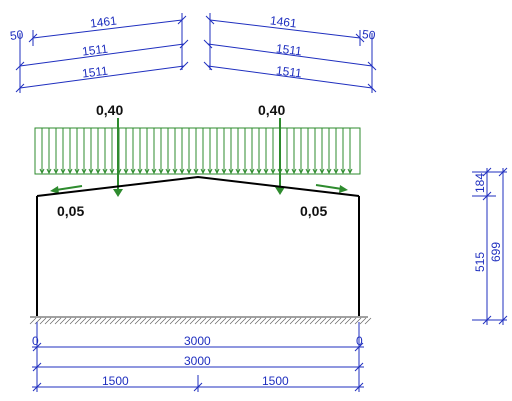 The width and height of the screenshot is (512, 401). Describe the element at coordinates (16, 35) in the screenshot. I see `roof-left-offset-label: 50` at that location.